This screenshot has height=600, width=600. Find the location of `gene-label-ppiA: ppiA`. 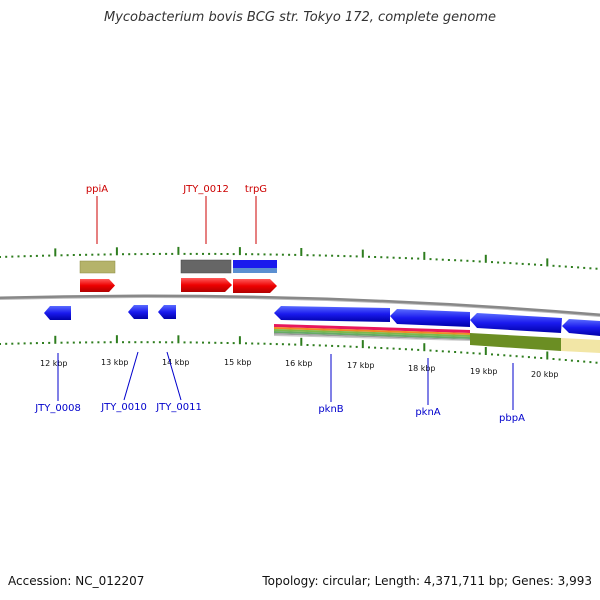

gene-label-ppiA: ppiA is located at coordinates (97, 189).